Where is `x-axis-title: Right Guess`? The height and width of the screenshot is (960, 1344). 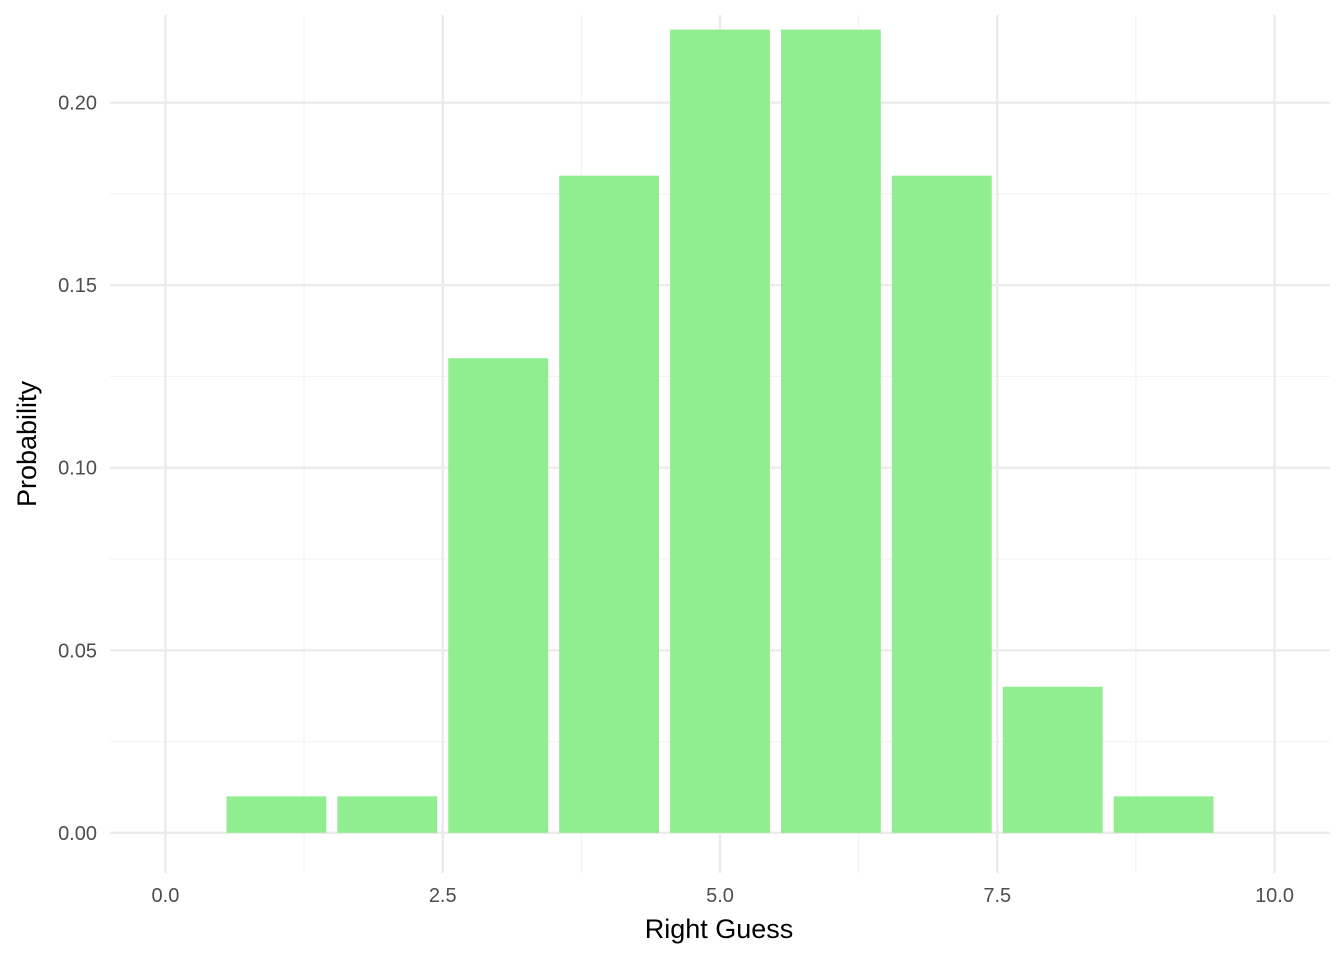 x-axis-title: Right Guess is located at coordinates (719, 929).